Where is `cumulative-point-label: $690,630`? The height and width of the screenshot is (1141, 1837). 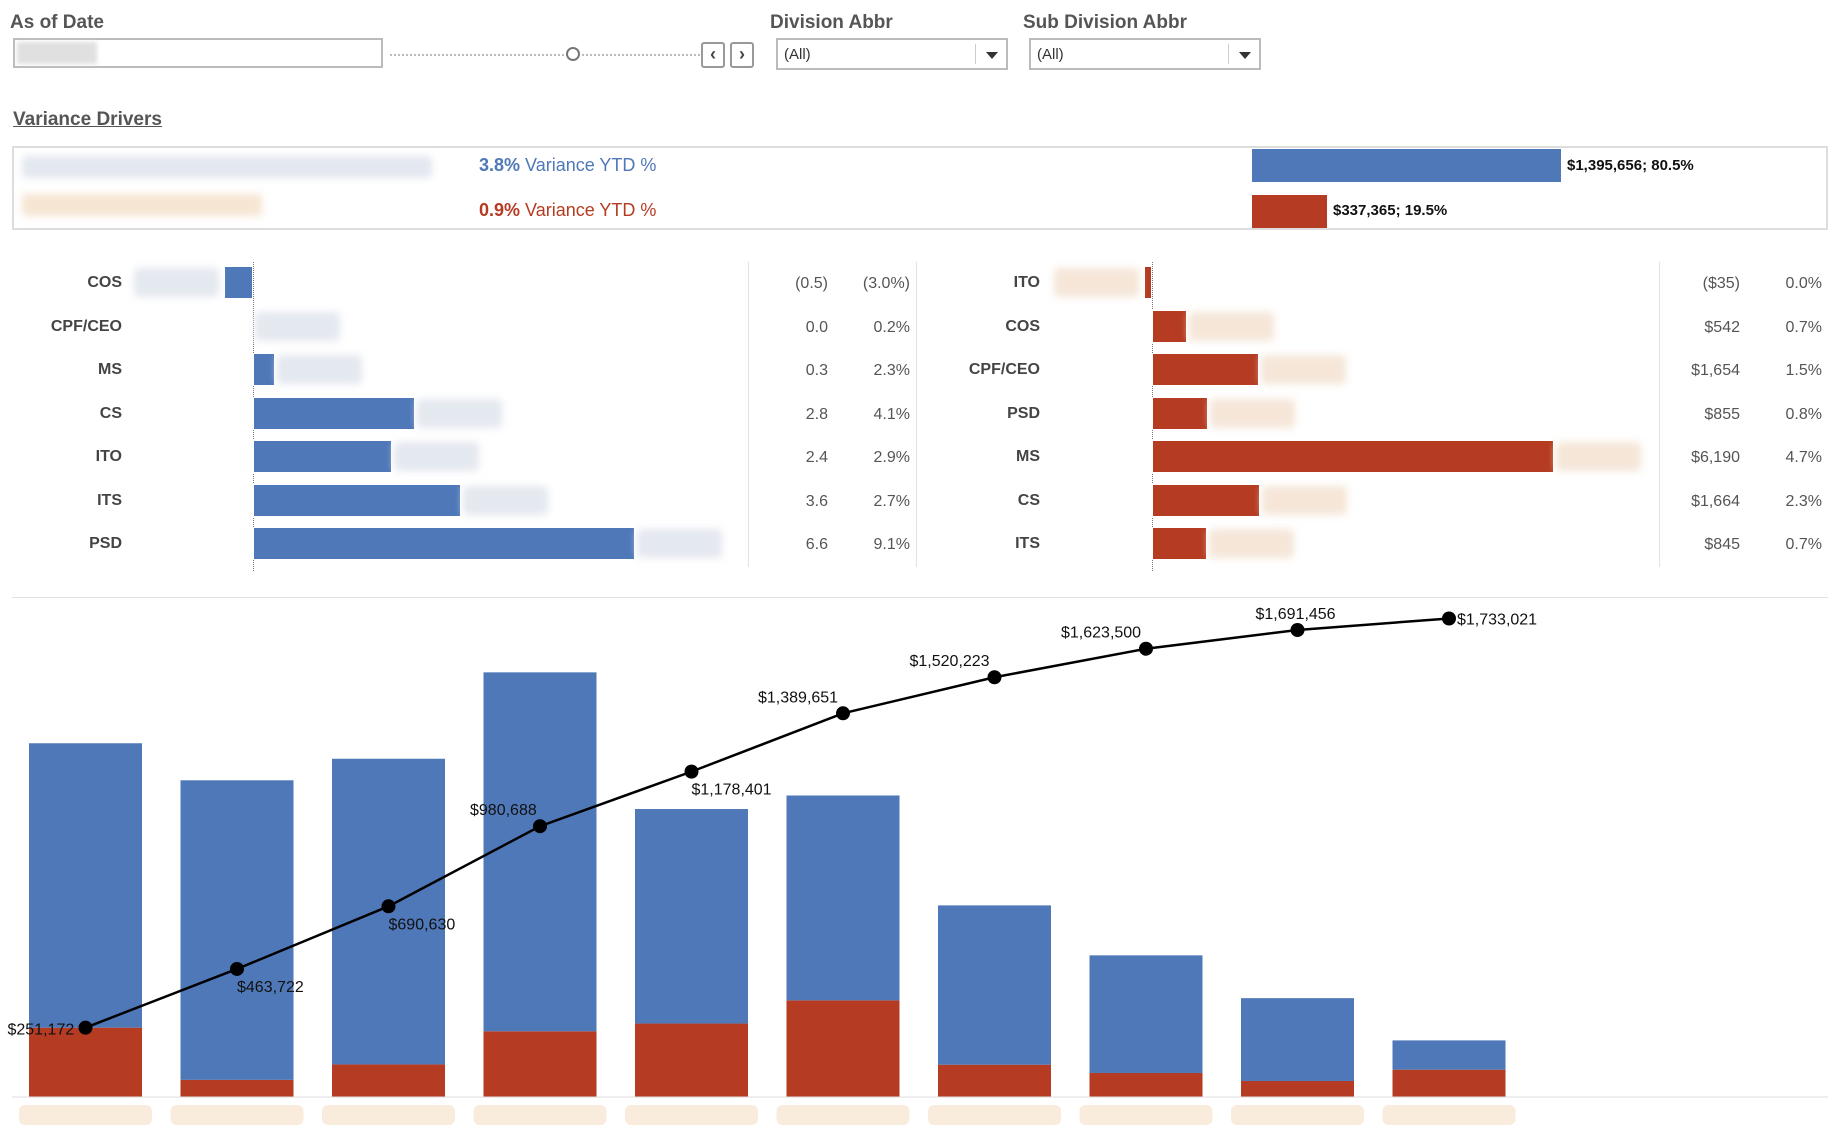
cumulative-point-label: $690,630 is located at coordinates (422, 924).